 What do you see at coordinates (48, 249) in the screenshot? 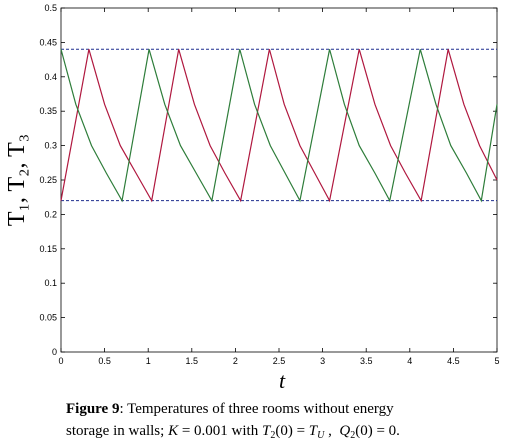
I see `y-tick-label: 0.15` at bounding box center [48, 249].